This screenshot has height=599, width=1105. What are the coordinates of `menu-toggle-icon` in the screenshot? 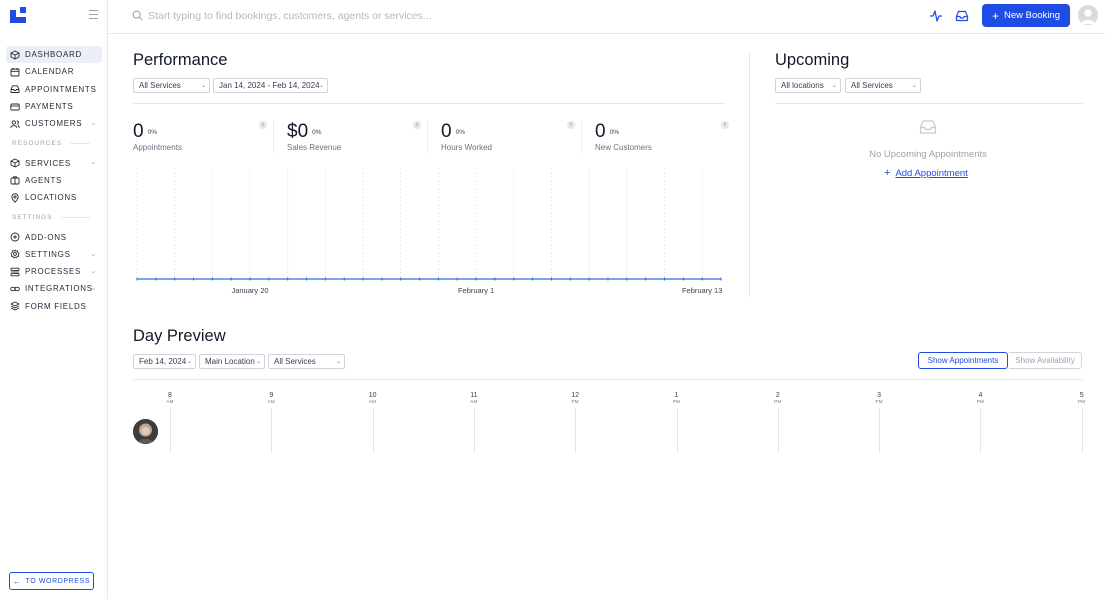 It's located at (93, 16).